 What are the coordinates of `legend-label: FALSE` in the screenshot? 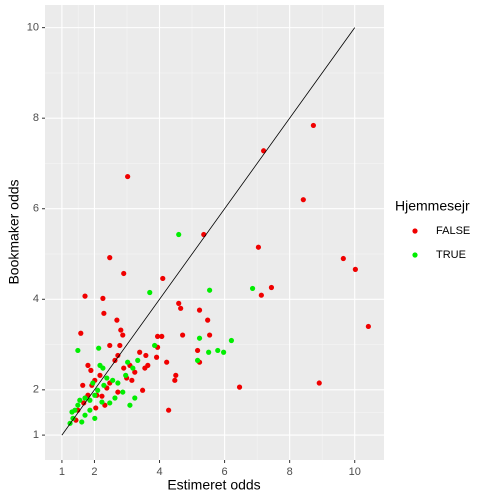 It's located at (453, 231).